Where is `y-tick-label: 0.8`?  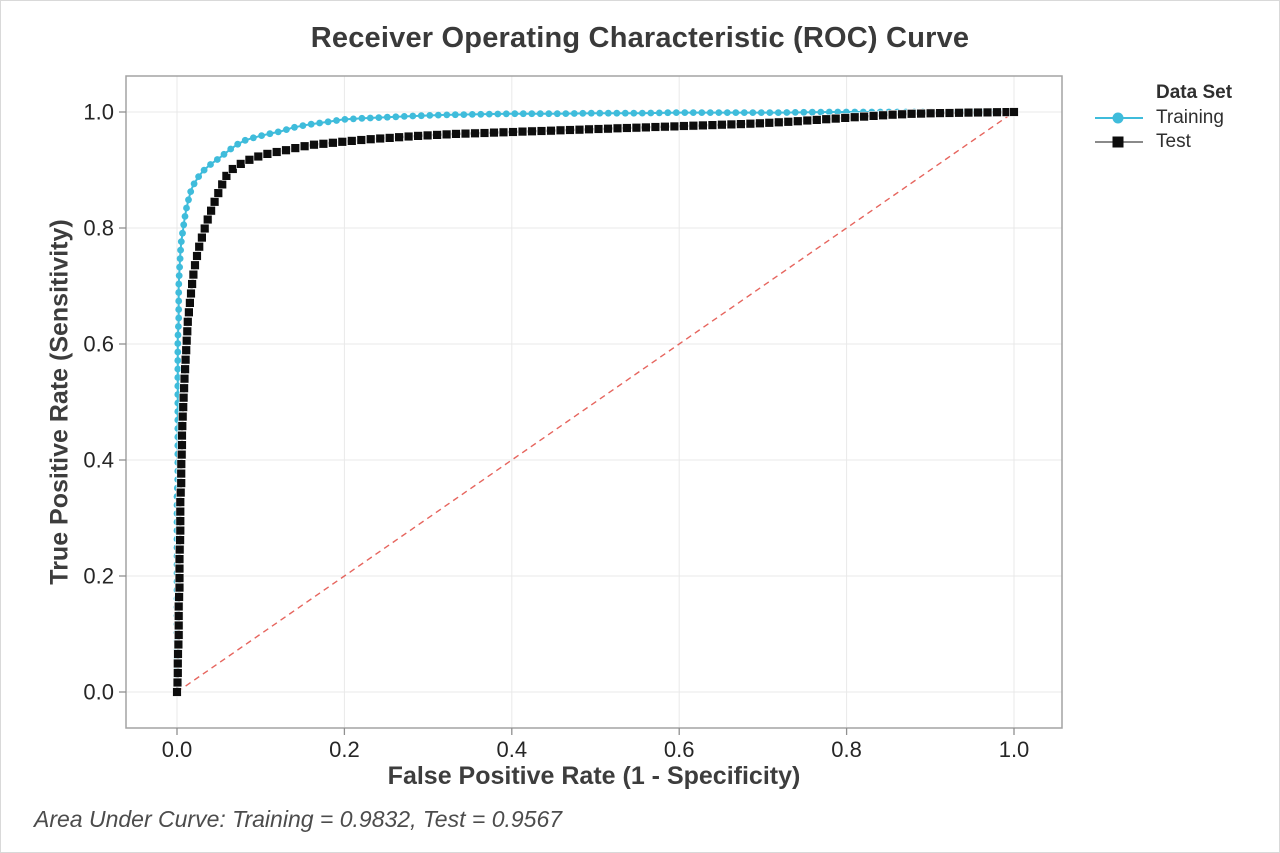
y-tick-label: 0.8 is located at coordinates (98, 228).